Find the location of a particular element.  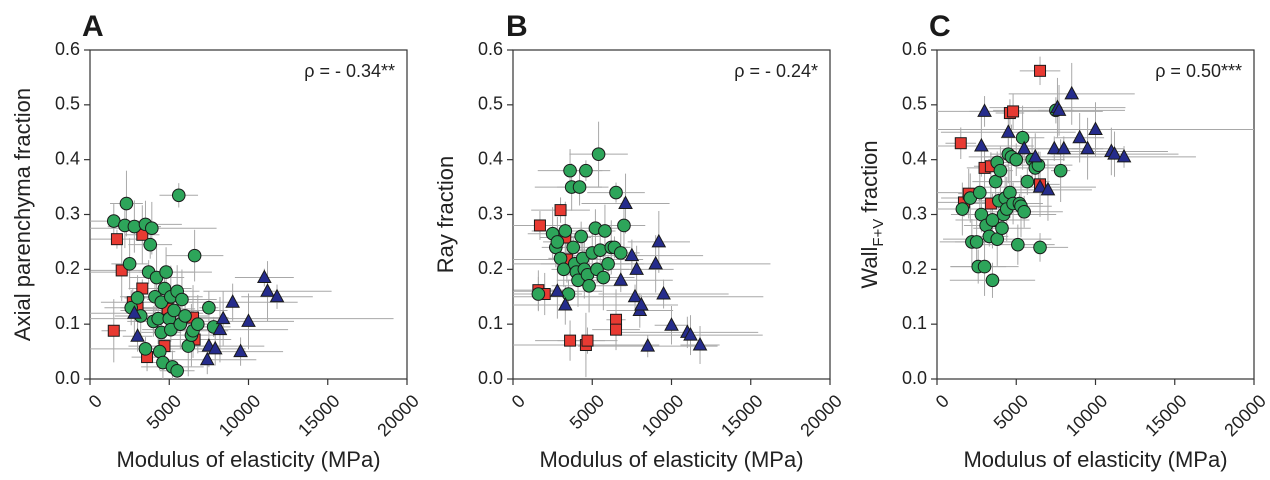

y-tick-label: 0.0 is located at coordinates (914, 378).